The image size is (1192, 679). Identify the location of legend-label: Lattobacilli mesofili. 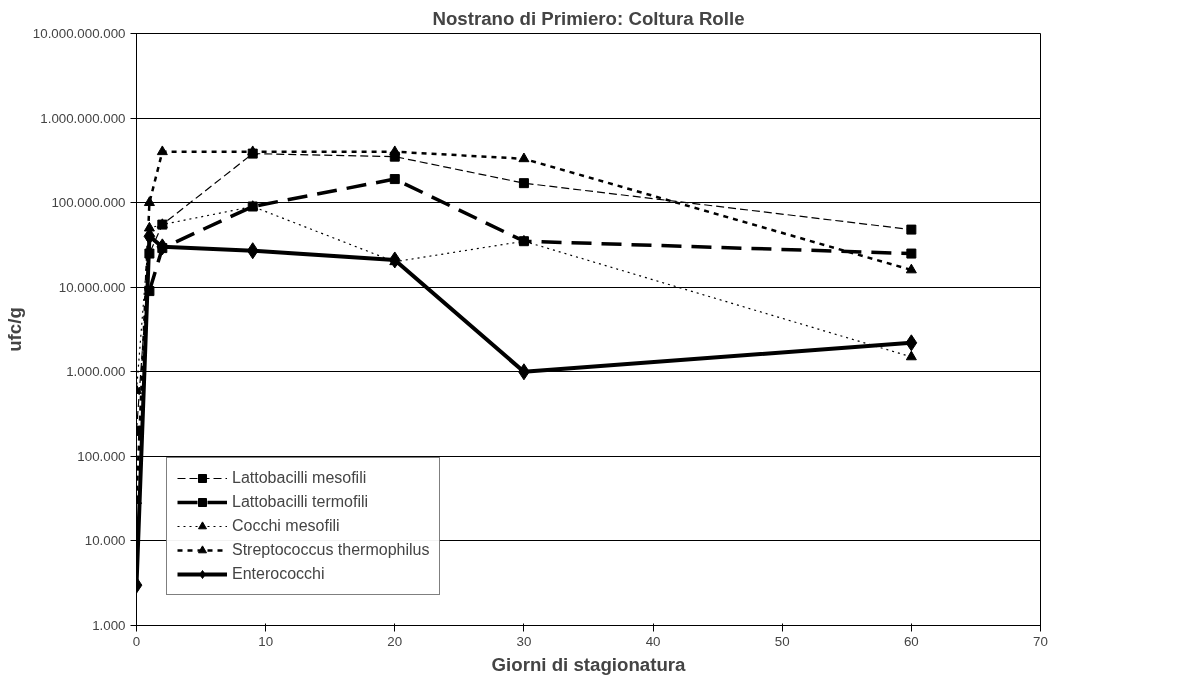
(299, 478).